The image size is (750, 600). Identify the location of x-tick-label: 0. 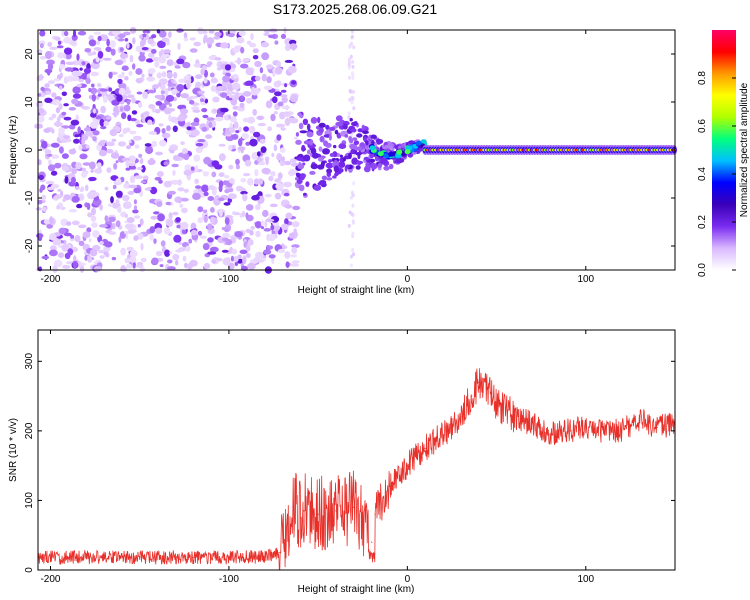
(408, 279).